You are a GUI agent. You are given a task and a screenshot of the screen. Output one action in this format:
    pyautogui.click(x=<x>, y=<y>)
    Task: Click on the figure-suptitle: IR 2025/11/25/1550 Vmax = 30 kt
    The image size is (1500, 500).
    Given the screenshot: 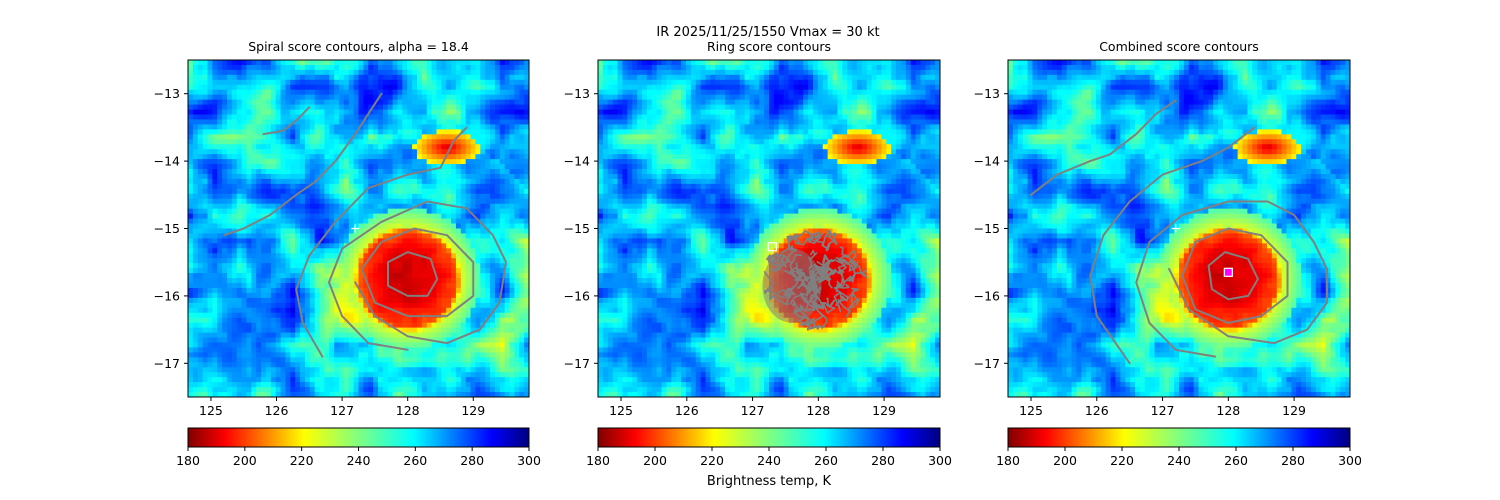 What is the action you would take?
    pyautogui.click(x=767, y=32)
    